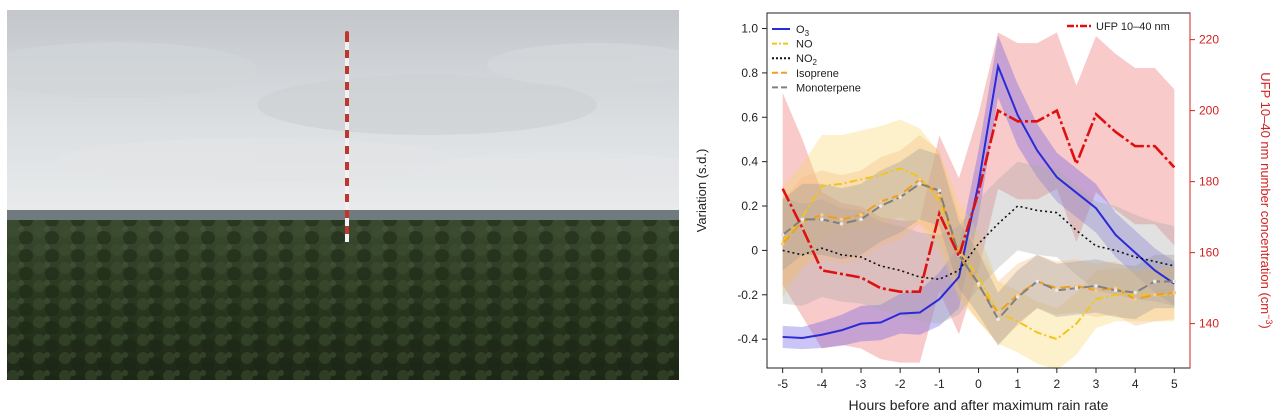 This screenshot has width=1276, height=420. I want to click on legend-label-o3: O3, so click(803, 31).